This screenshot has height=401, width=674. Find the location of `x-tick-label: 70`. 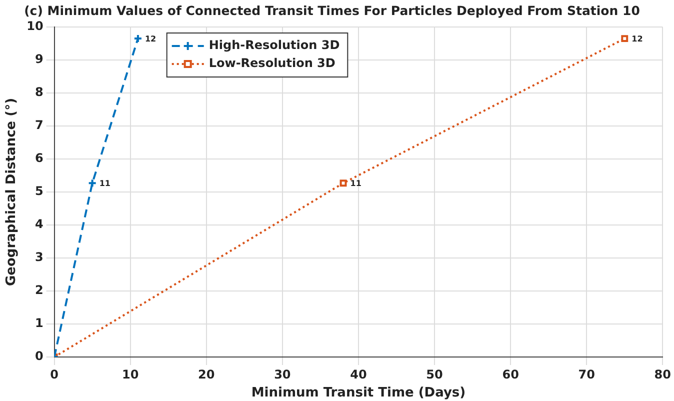

x-tick-label: 70 is located at coordinates (586, 374).